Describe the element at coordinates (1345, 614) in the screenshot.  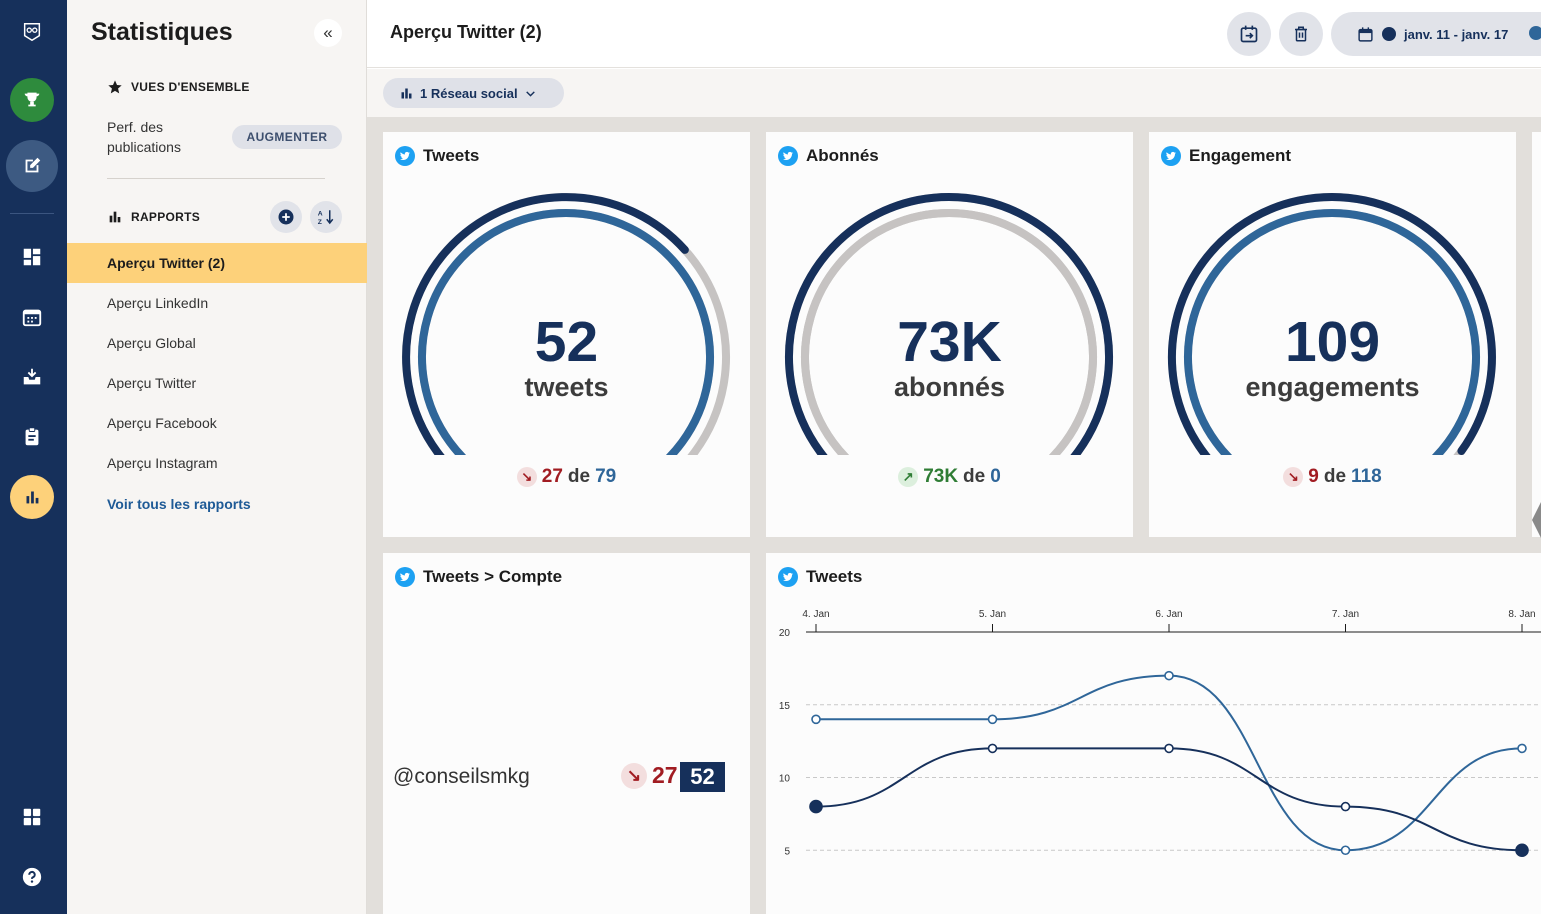
I see `x-tick-label: 7. Jan` at that location.